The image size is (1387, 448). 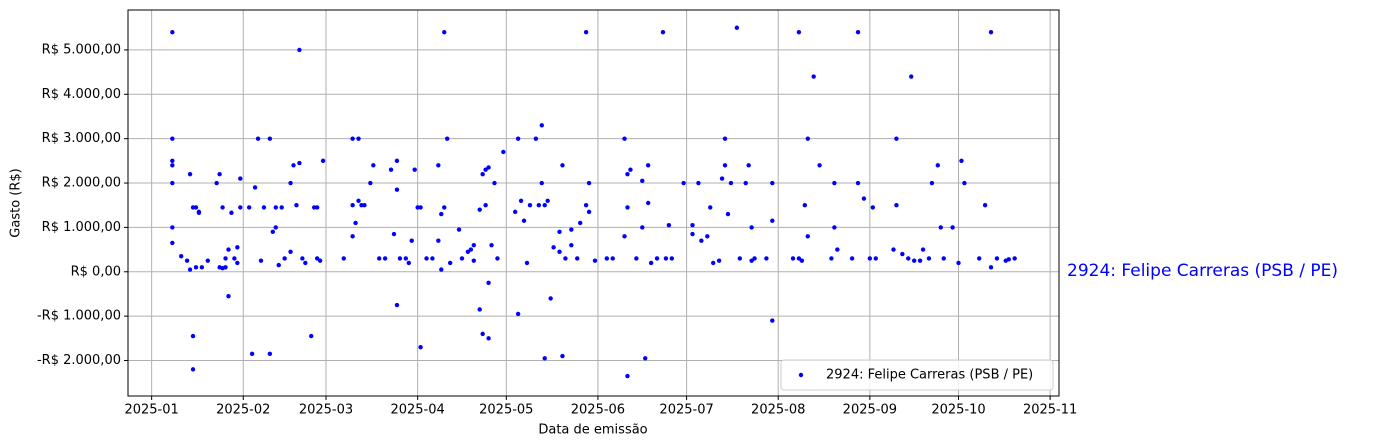 I want to click on y-tick-label: R$ 1.000,00, so click(x=81, y=227).